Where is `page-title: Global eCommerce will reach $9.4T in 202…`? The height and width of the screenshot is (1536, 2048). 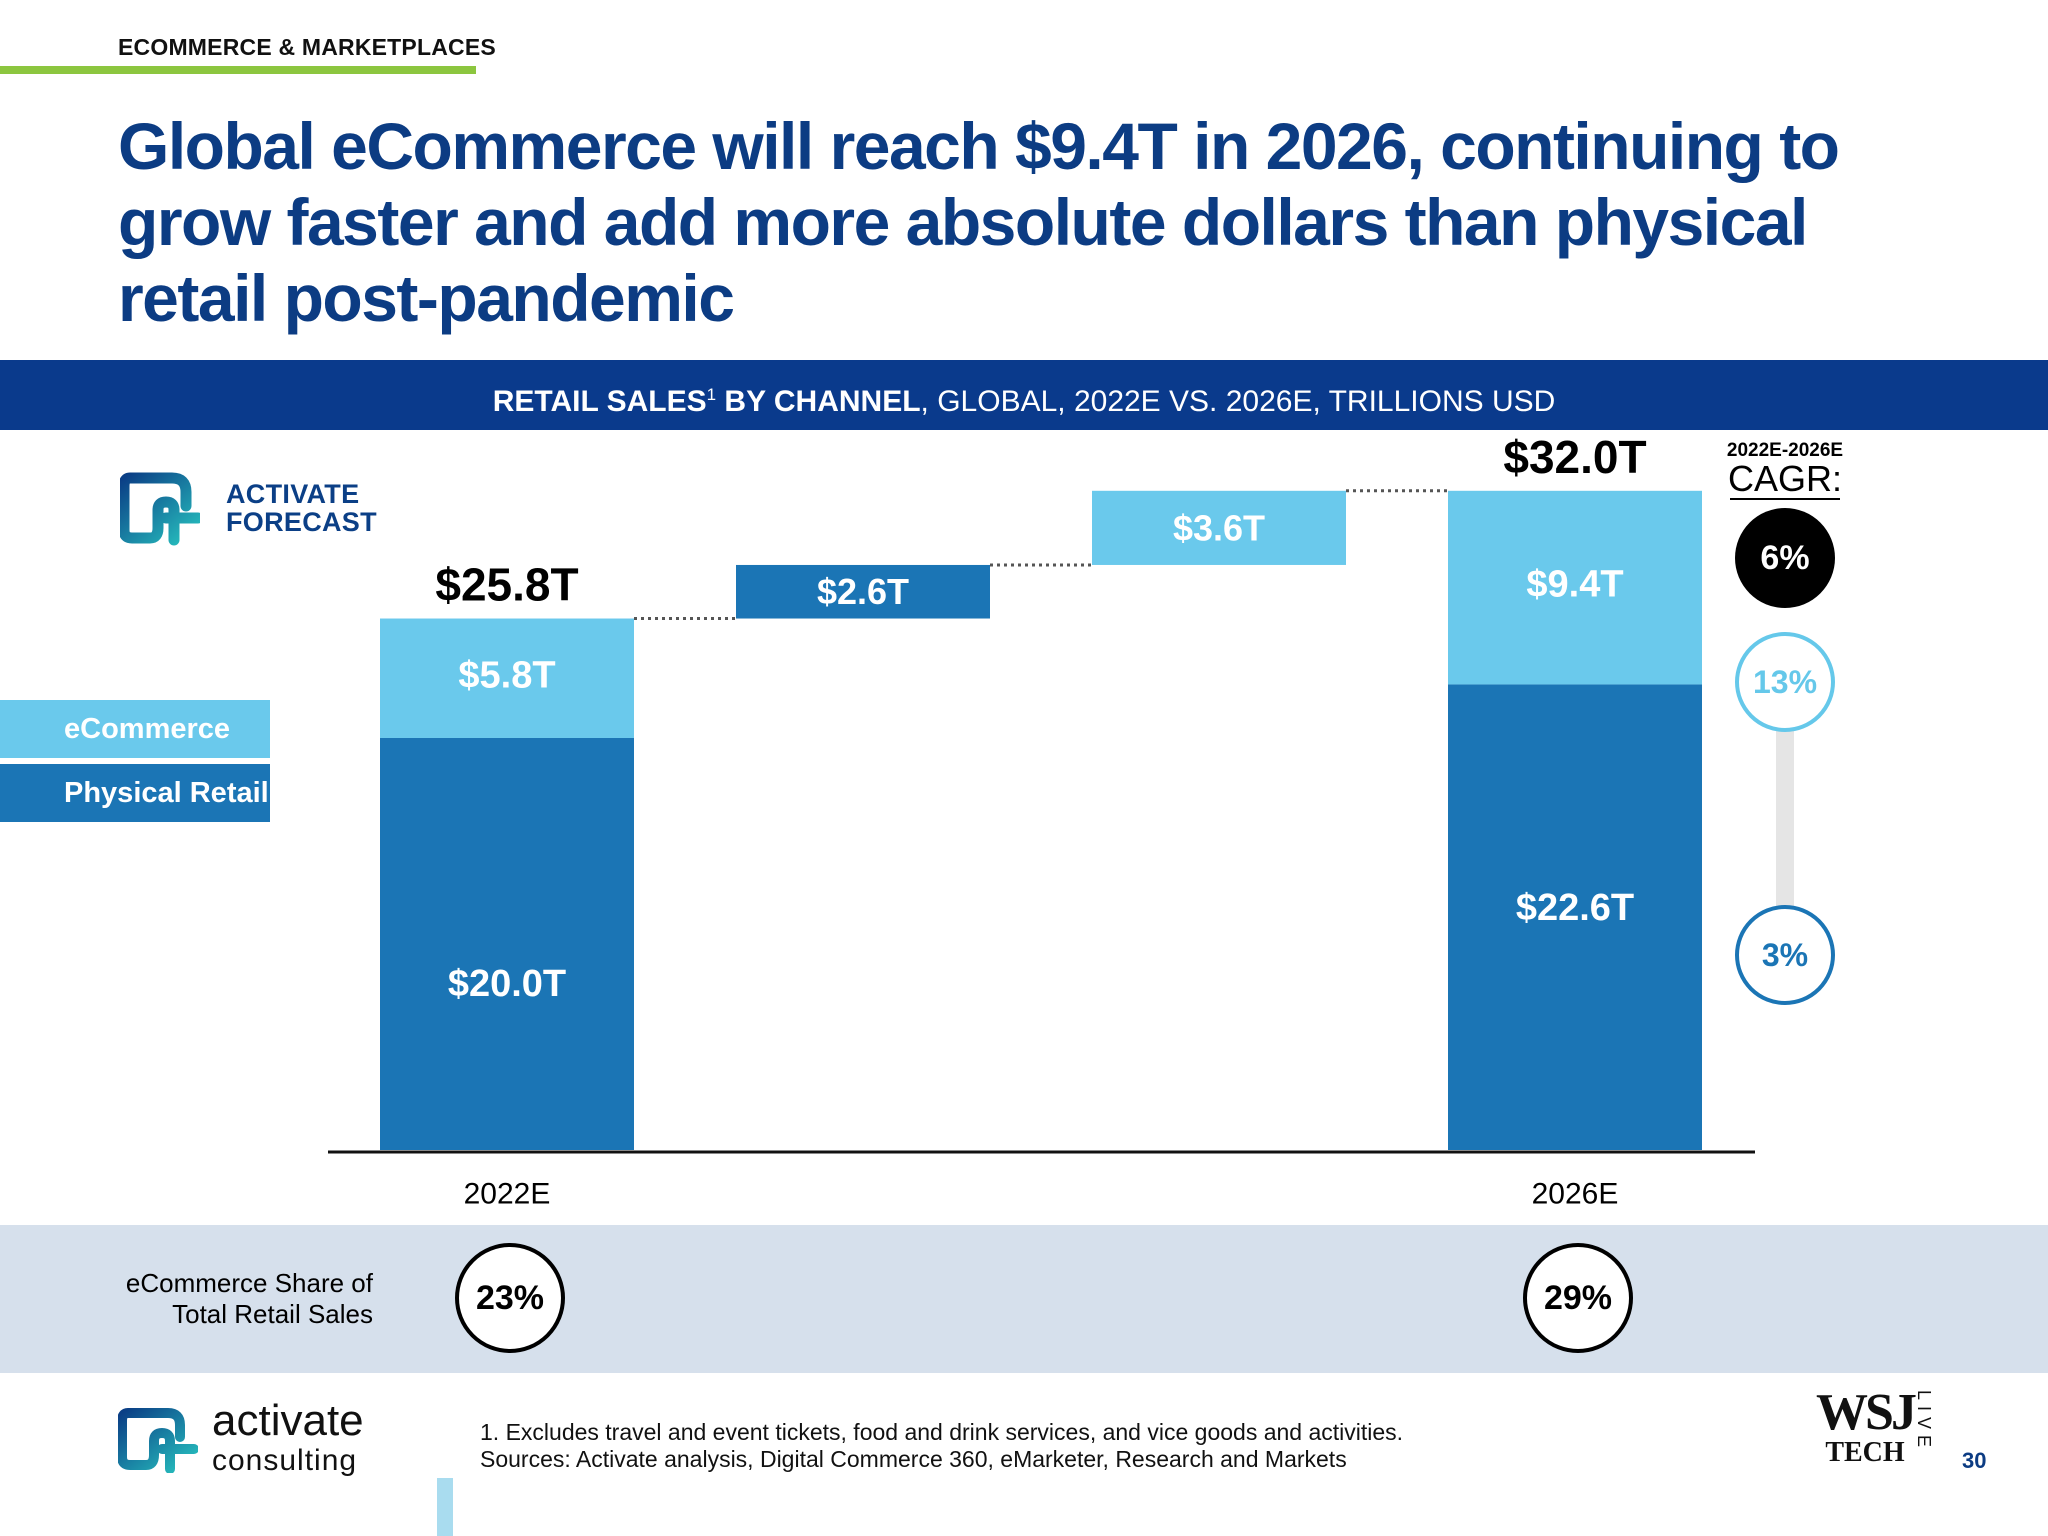 page-title: Global eCommerce will reach $9.4T in 202… is located at coordinates (979, 222).